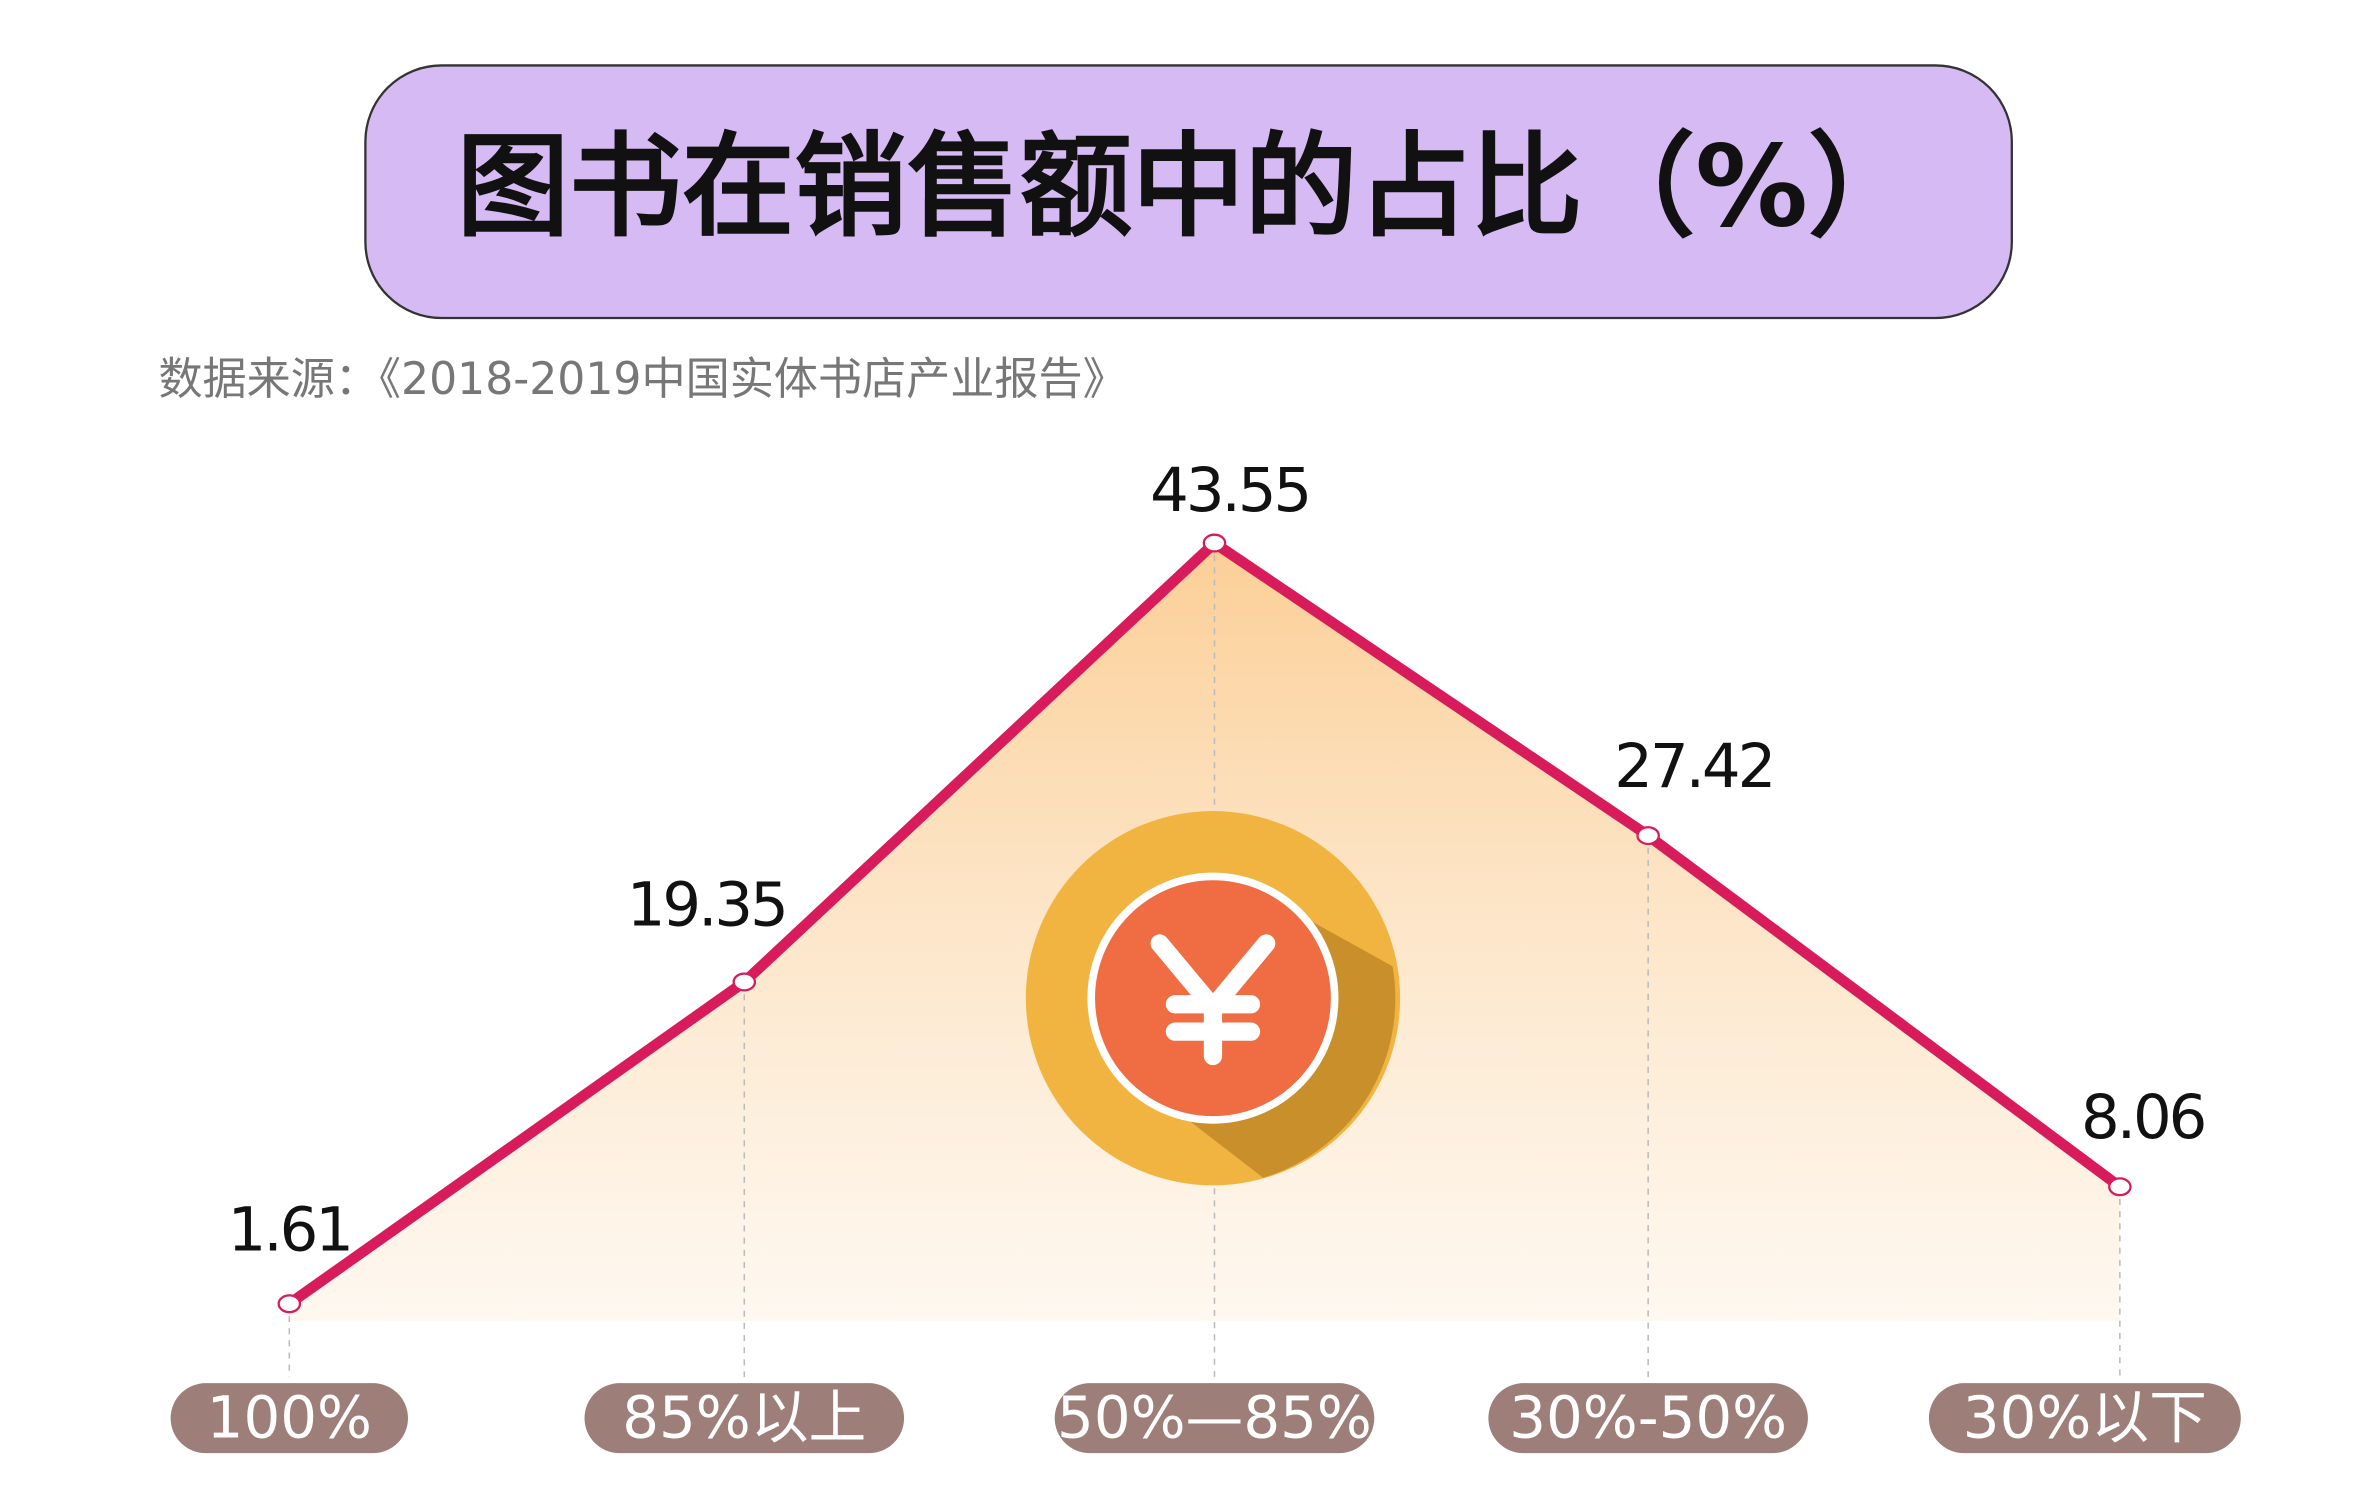 The height and width of the screenshot is (1511, 2362). What do you see at coordinates (1693, 767) in the screenshot?
I see `data-label: 27.42` at bounding box center [1693, 767].